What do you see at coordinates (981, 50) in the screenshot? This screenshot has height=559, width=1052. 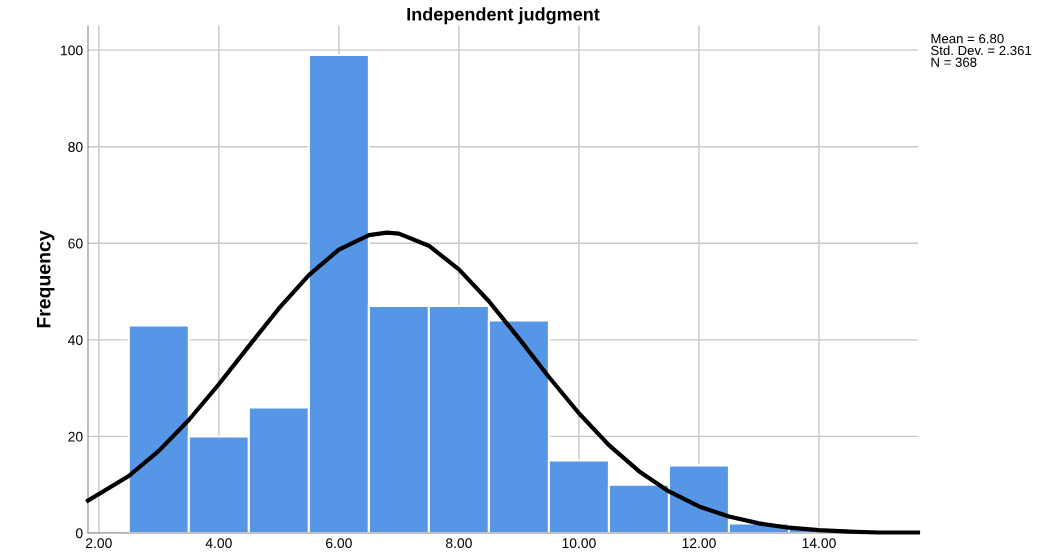 I see `text: Std. Dev. = 2.361` at bounding box center [981, 50].